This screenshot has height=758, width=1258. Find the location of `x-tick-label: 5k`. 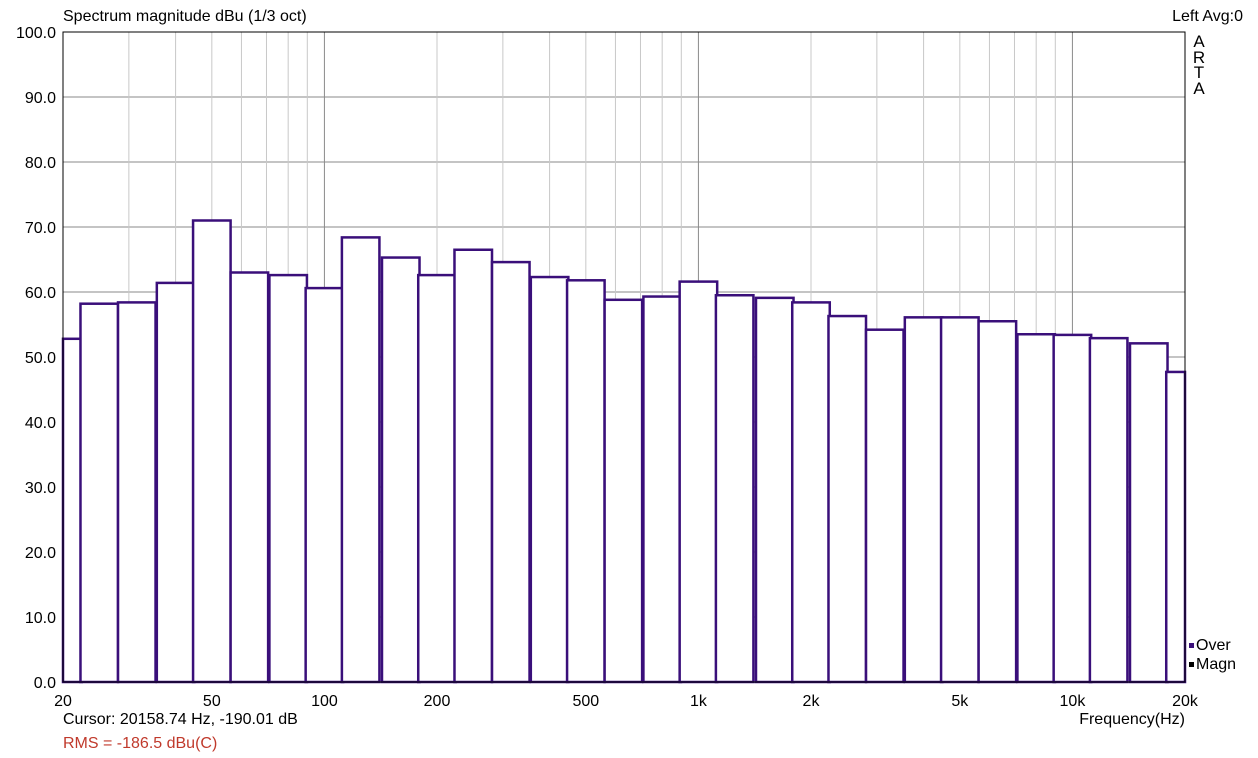

x-tick-label: 5k is located at coordinates (960, 701).